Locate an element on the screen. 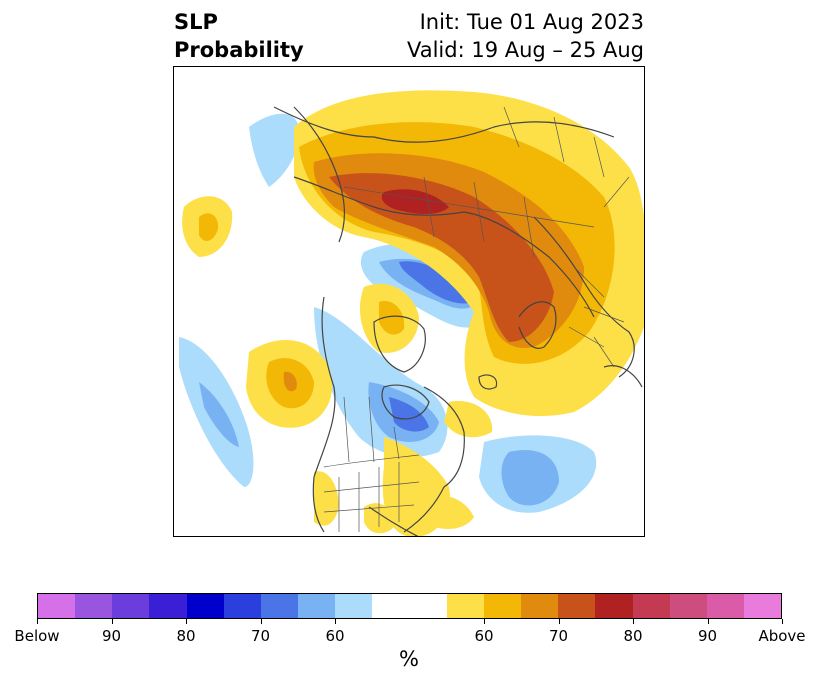 The height and width of the screenshot is (686, 819). init-date: Init: Tue 01 Aug 2023 is located at coordinates (531, 22).